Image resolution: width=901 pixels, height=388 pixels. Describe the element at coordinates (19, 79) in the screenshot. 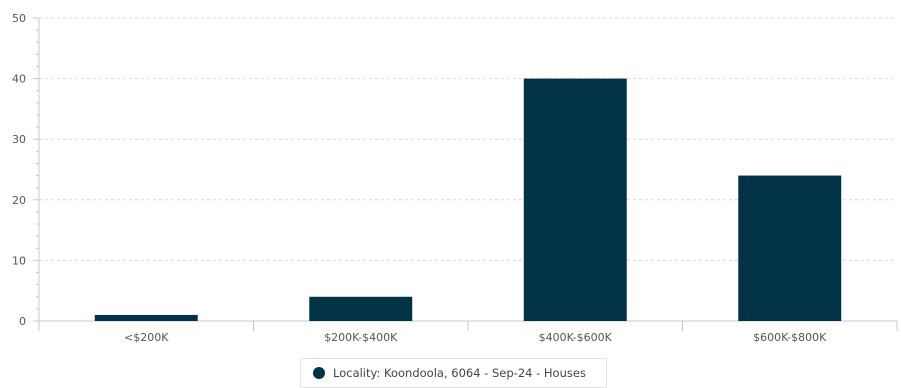

I see `y-tick-label: 40` at that location.